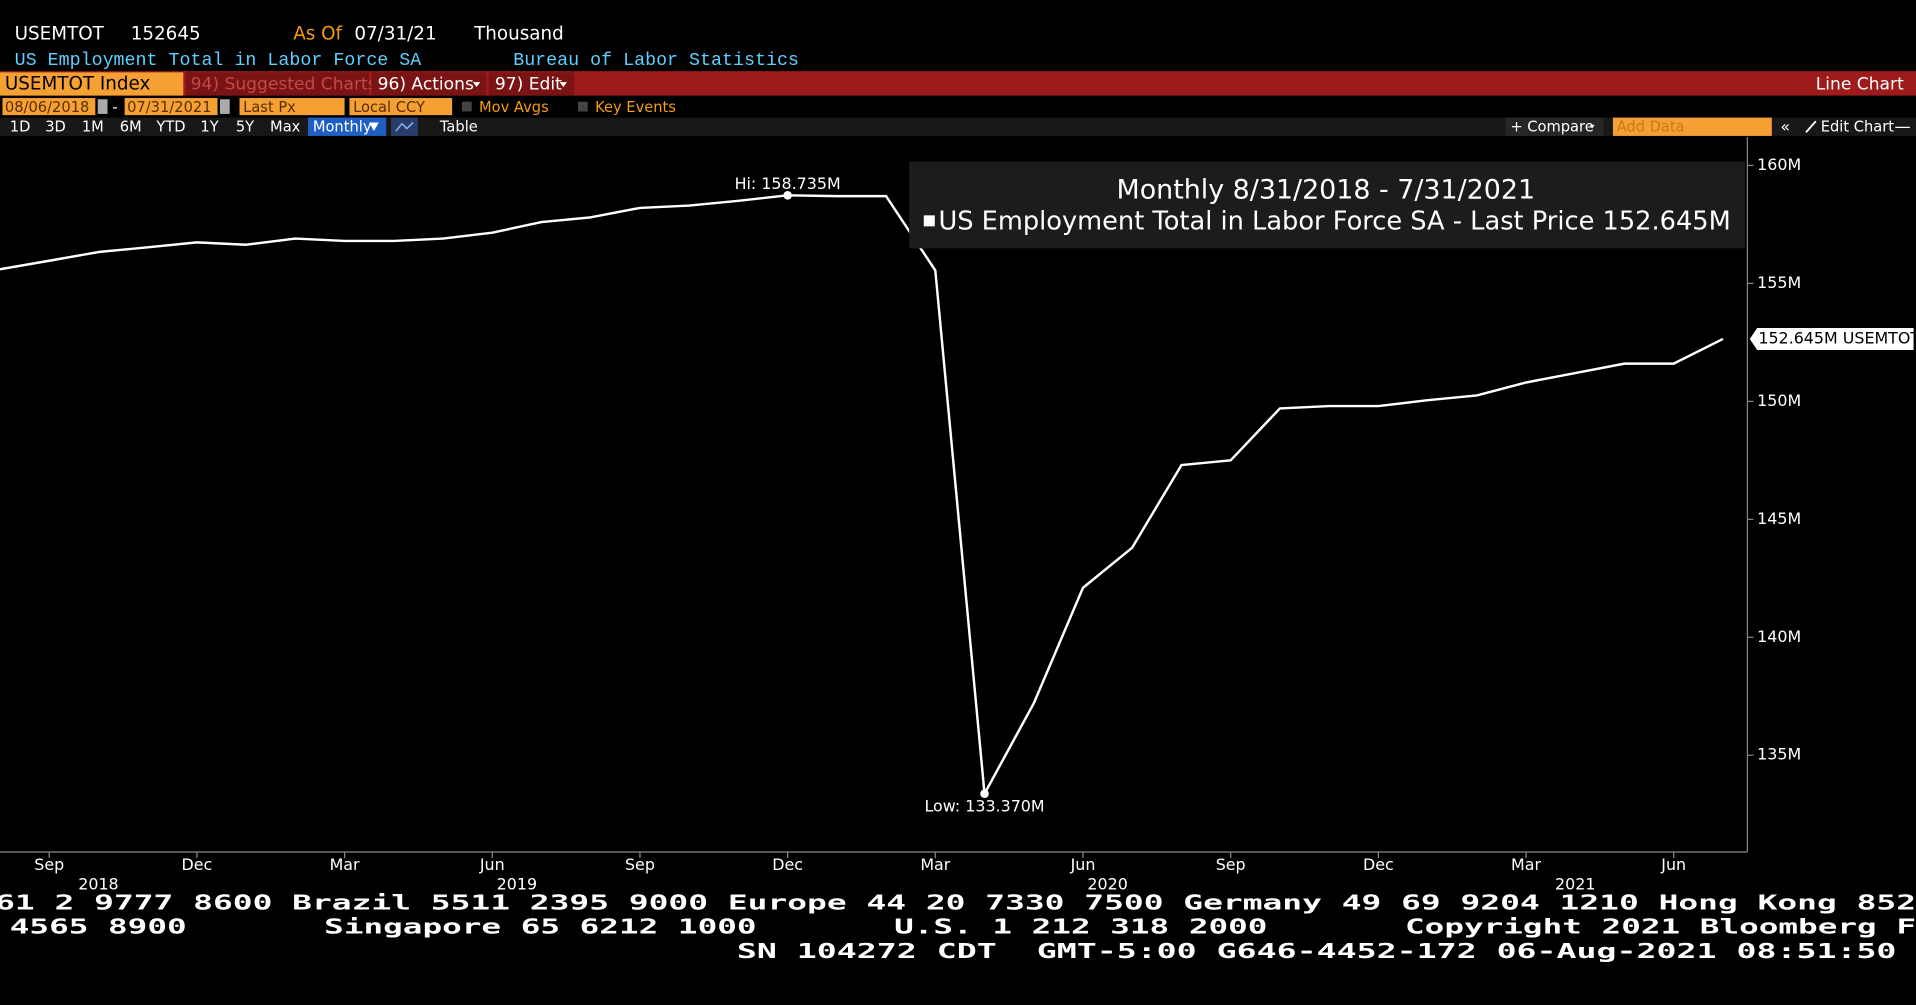 This screenshot has height=1005, width=1916. I want to click on add-data-box, so click(1692, 126).